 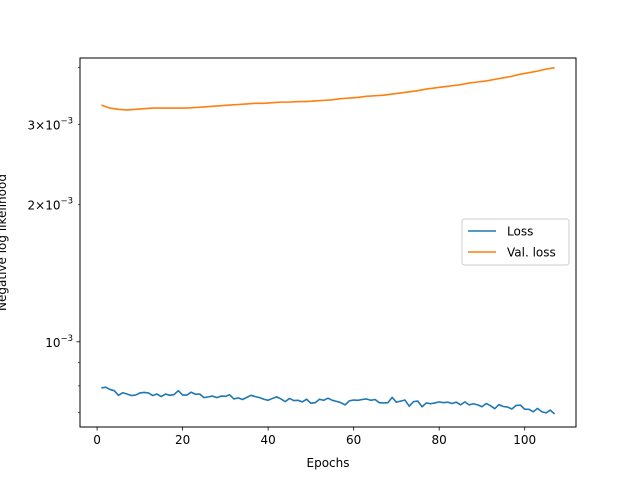 I want to click on x-tick-label: 100, so click(x=524, y=440).